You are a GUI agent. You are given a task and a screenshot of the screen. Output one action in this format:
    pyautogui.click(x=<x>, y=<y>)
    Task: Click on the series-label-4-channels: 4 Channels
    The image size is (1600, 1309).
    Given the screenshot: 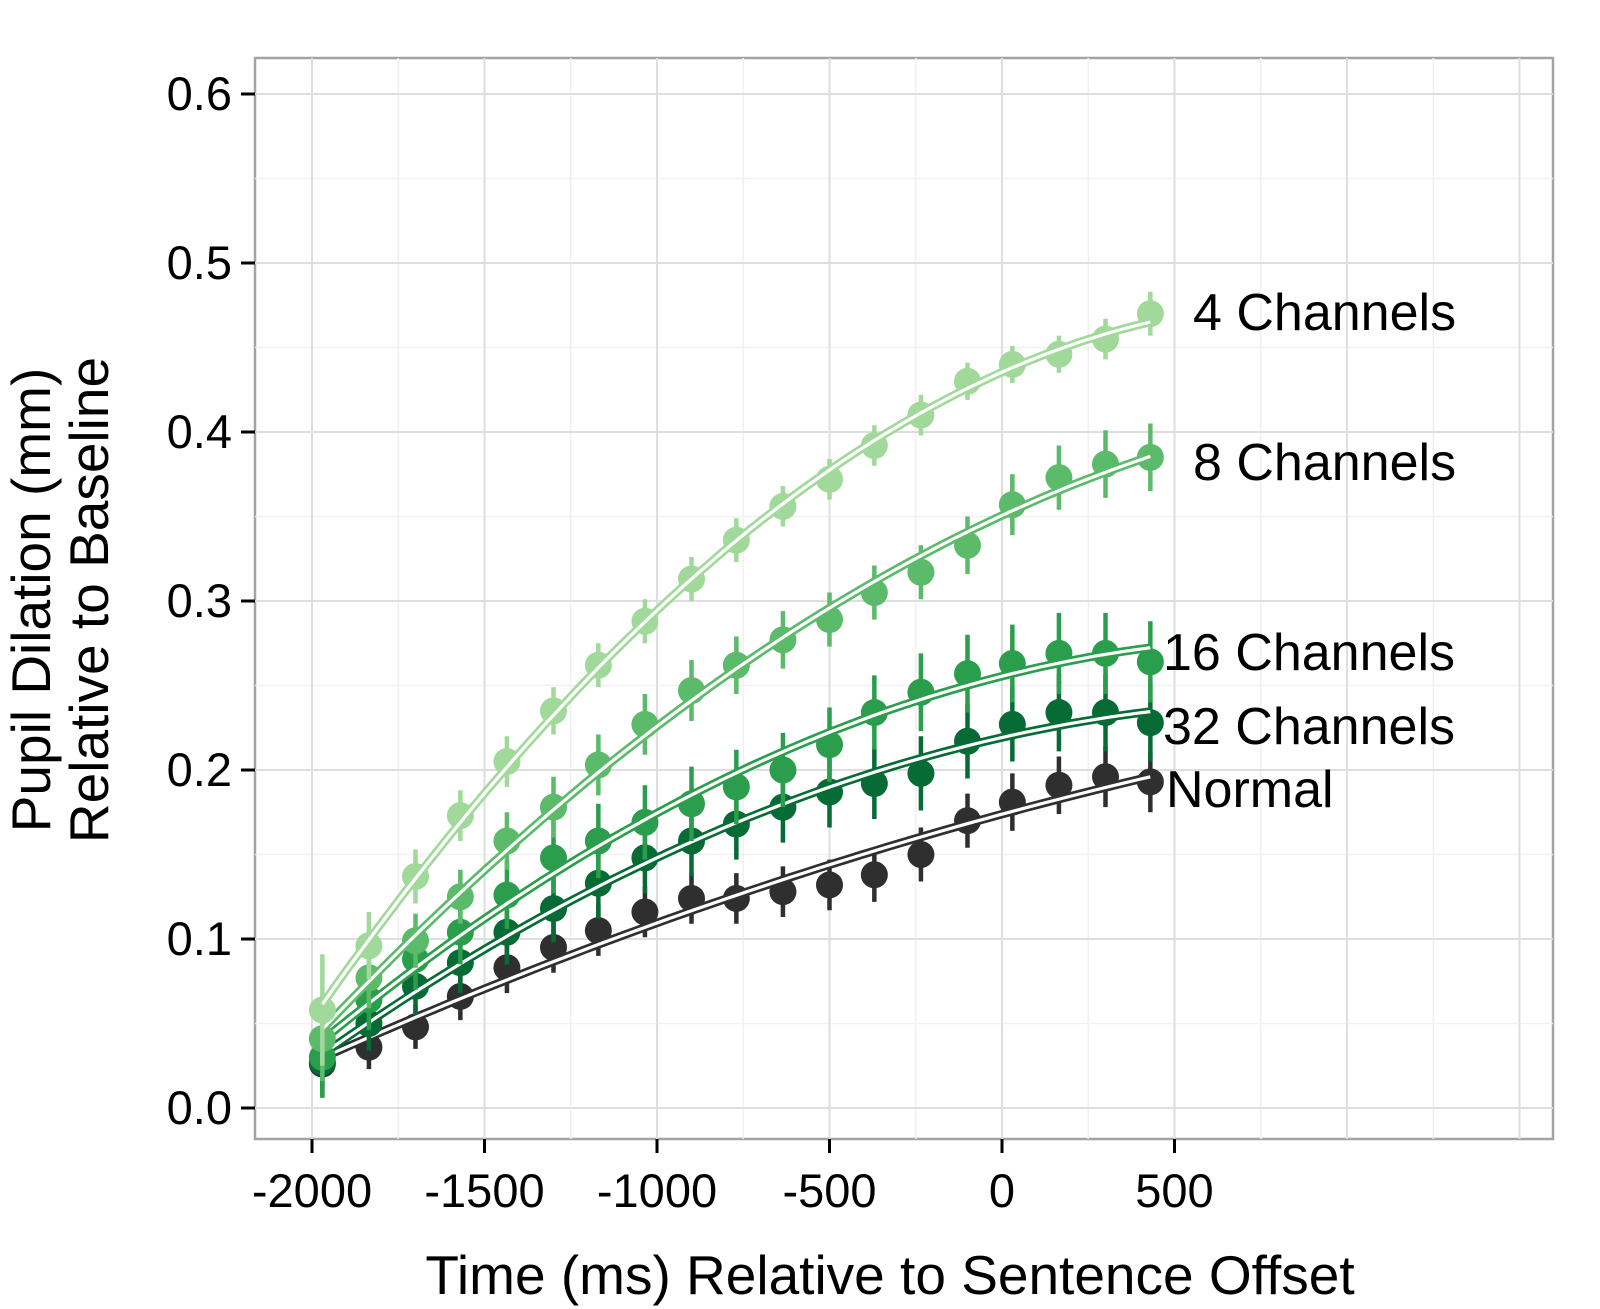 What is the action you would take?
    pyautogui.click(x=1324, y=313)
    